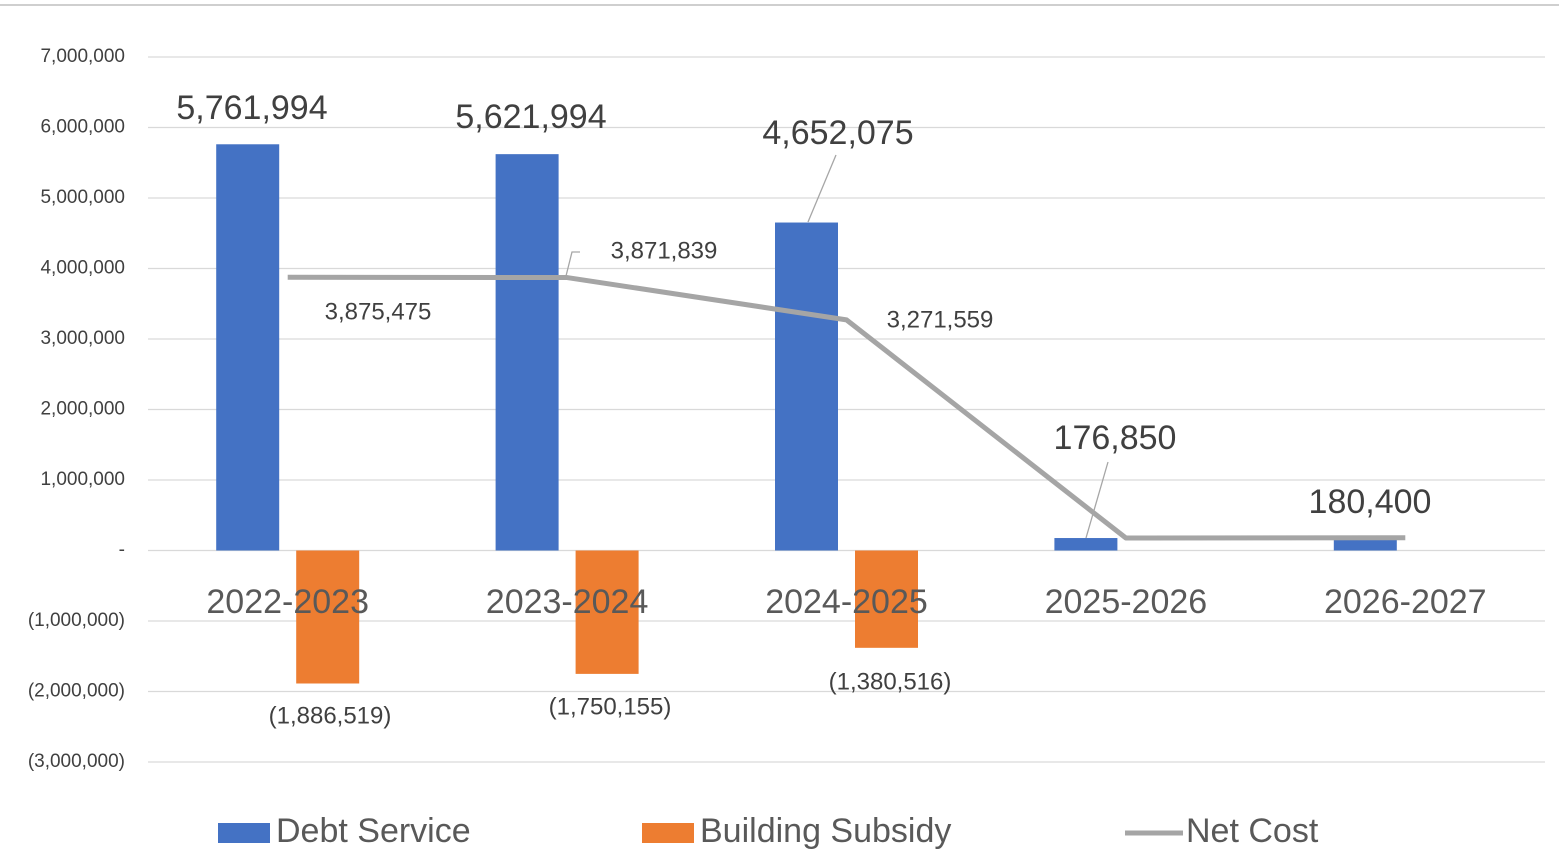  Describe the element at coordinates (1370, 502) in the screenshot. I see `data-label: 180,400` at that location.